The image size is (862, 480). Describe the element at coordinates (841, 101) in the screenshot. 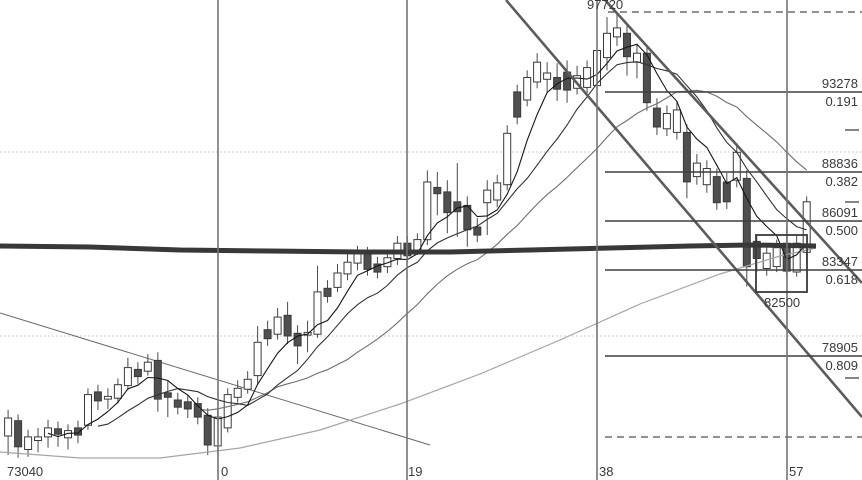

I see `fib-ratio-label: 0.191` at that location.